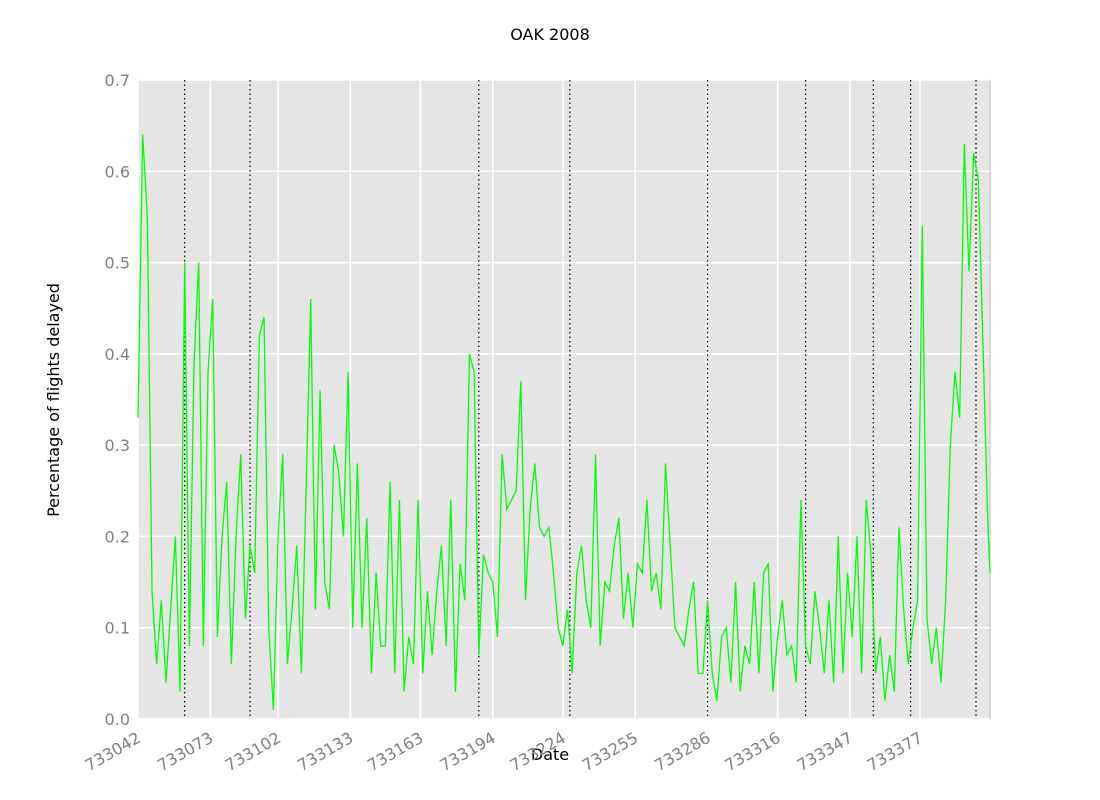  What do you see at coordinates (117, 536) in the screenshot?
I see `y-tick-label: 0.2` at bounding box center [117, 536].